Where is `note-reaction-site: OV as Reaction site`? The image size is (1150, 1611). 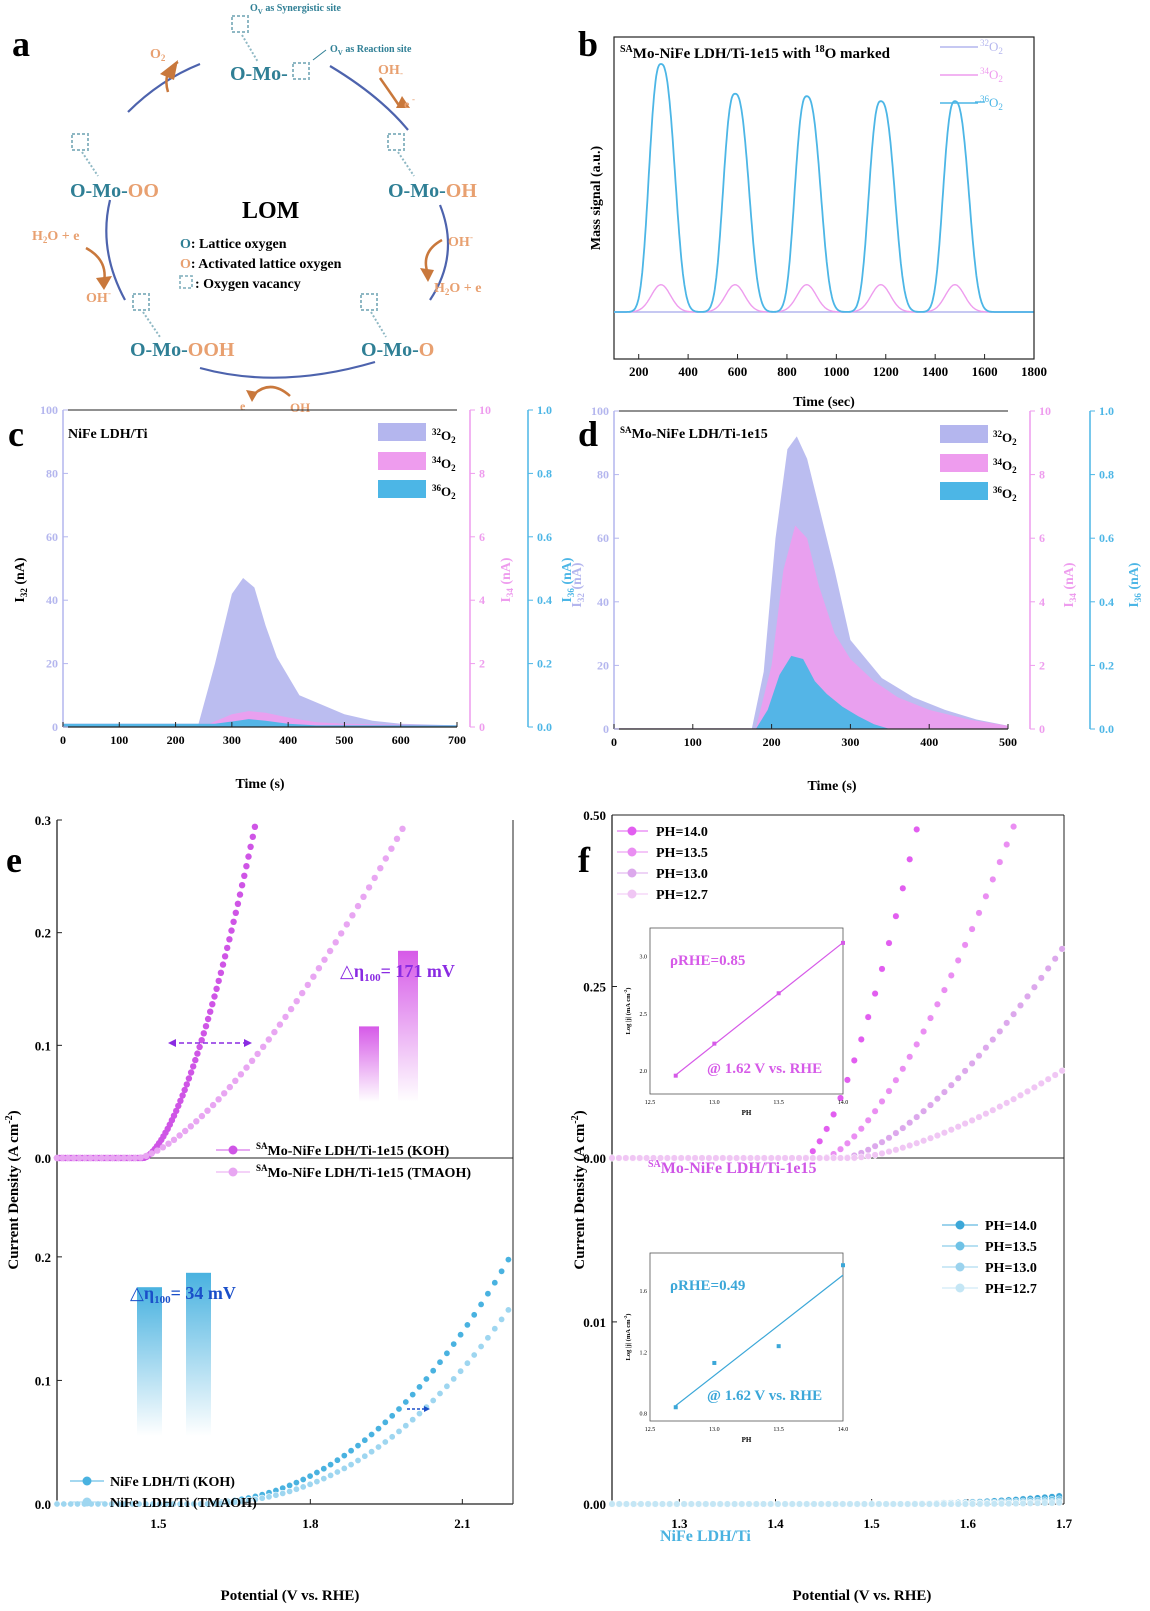
note-reaction-site: OV as Reaction site is located at coordinates (371, 50).